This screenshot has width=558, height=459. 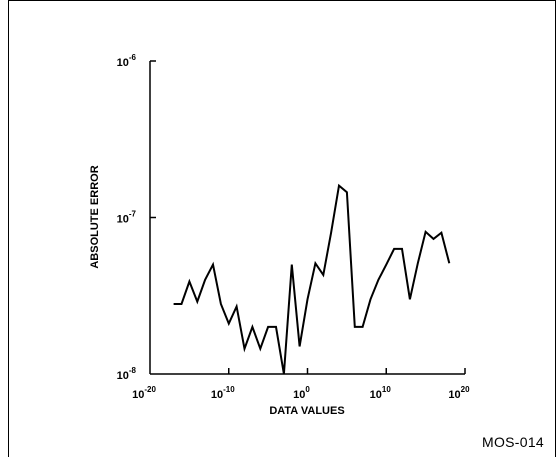 What do you see at coordinates (306, 411) in the screenshot?
I see `x-axis-label: DATA VALUES` at bounding box center [306, 411].